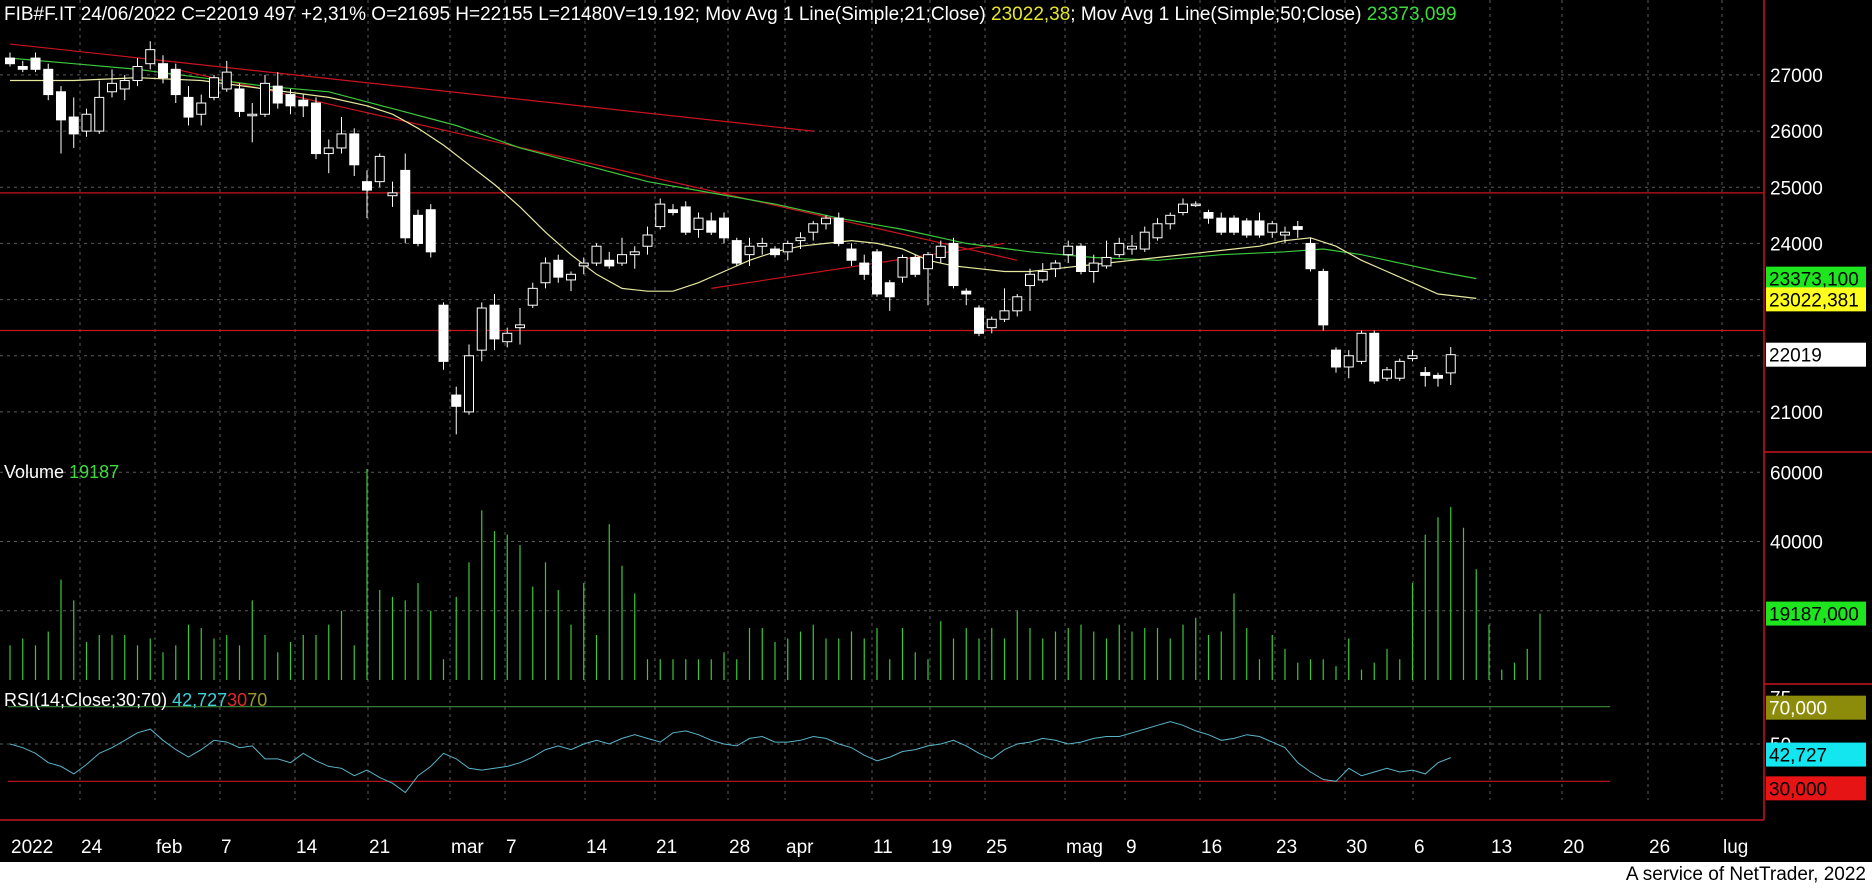 This screenshot has width=1872, height=888. I want to click on date-tick-label: 7, so click(511, 847).